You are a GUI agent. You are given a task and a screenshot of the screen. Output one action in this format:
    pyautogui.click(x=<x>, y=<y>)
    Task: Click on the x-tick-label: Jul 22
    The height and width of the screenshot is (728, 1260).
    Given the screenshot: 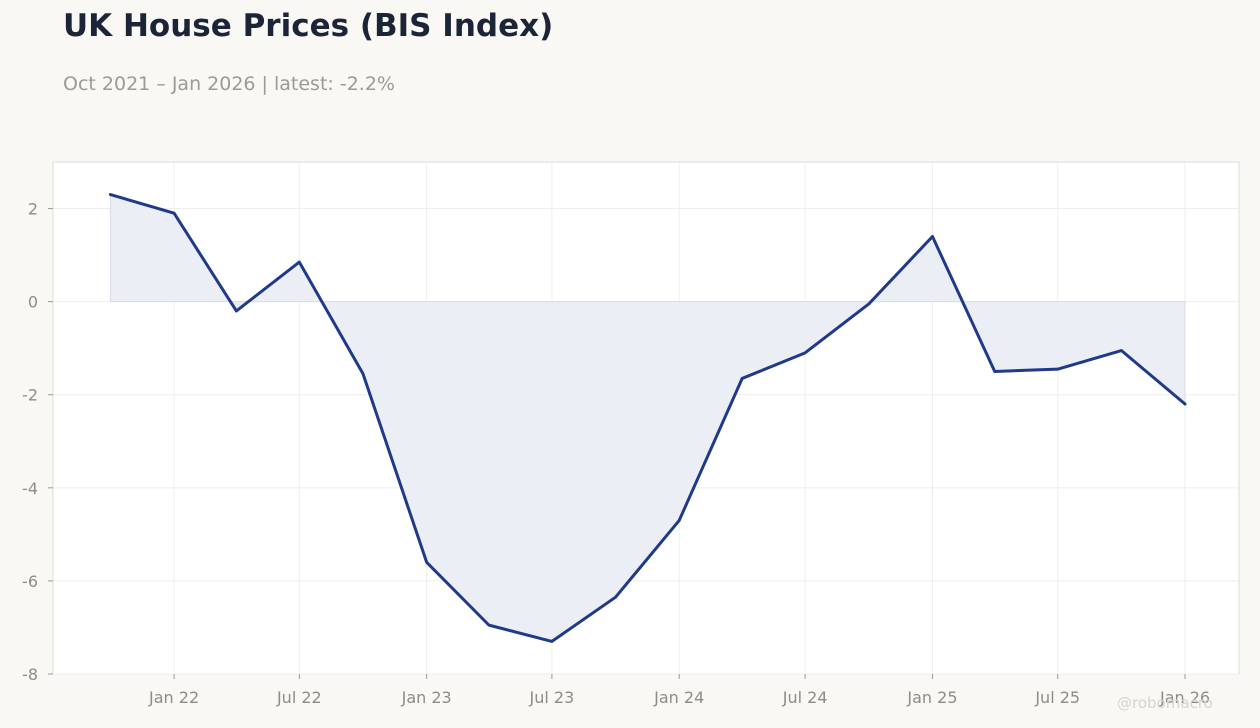 What is the action you would take?
    pyautogui.click(x=299, y=697)
    